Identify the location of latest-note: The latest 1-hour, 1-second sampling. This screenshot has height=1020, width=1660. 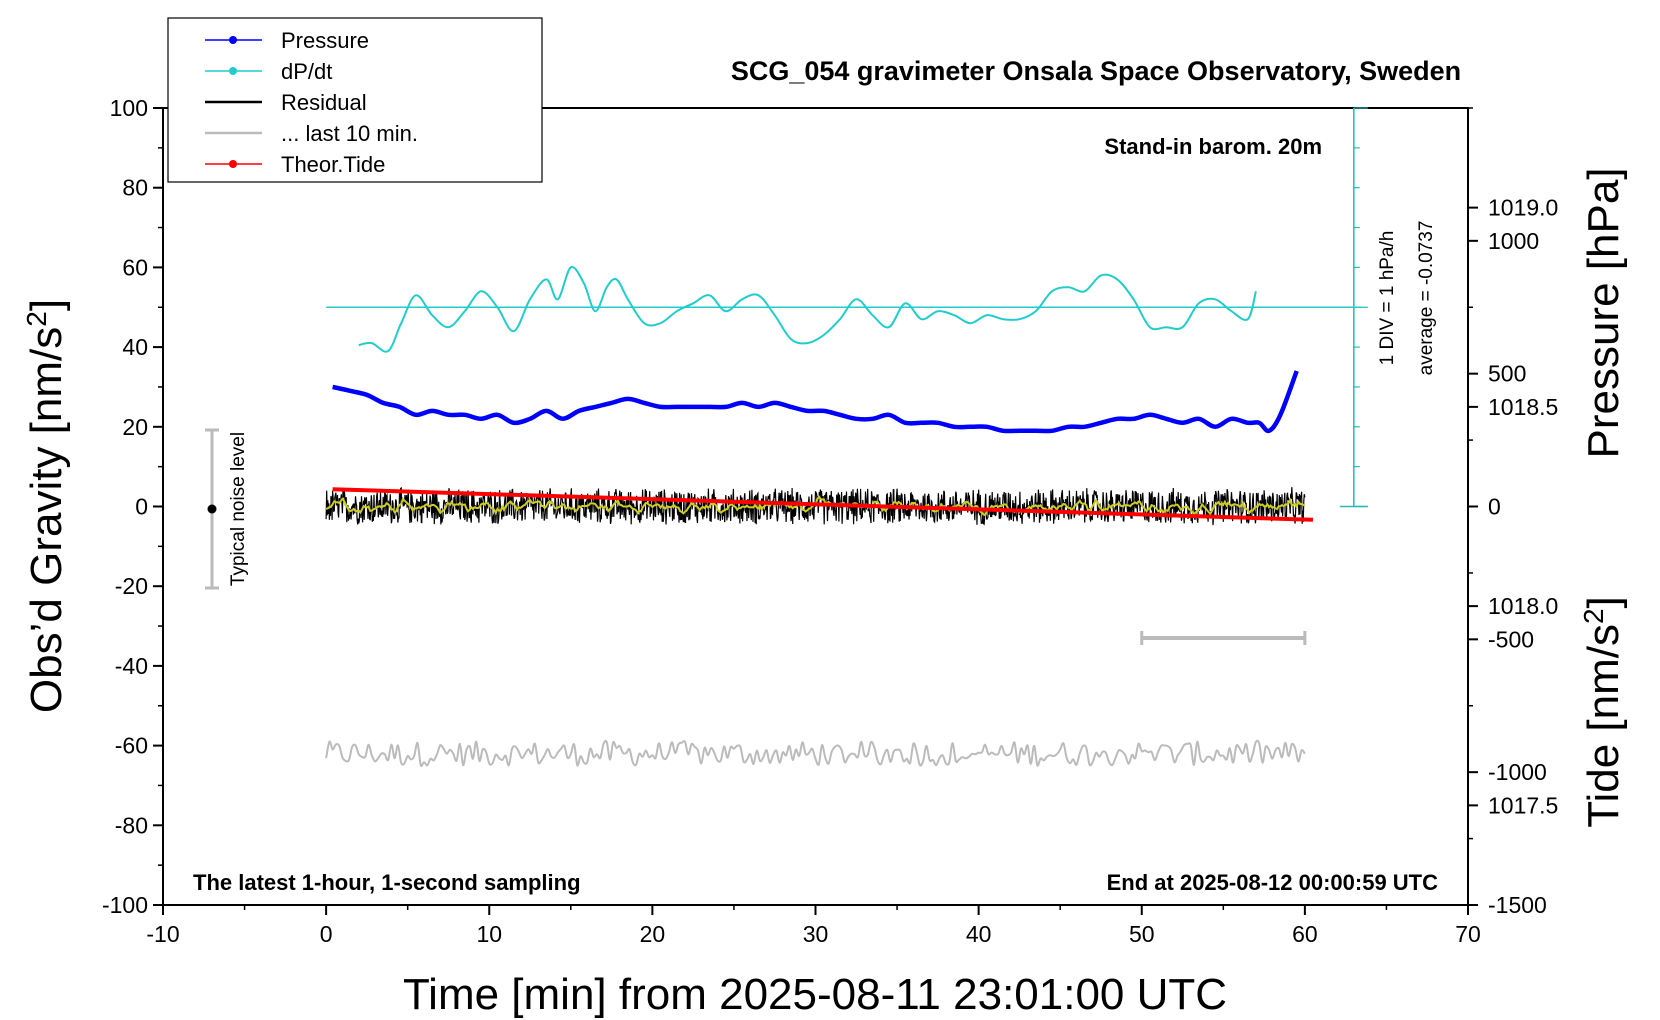
(387, 882).